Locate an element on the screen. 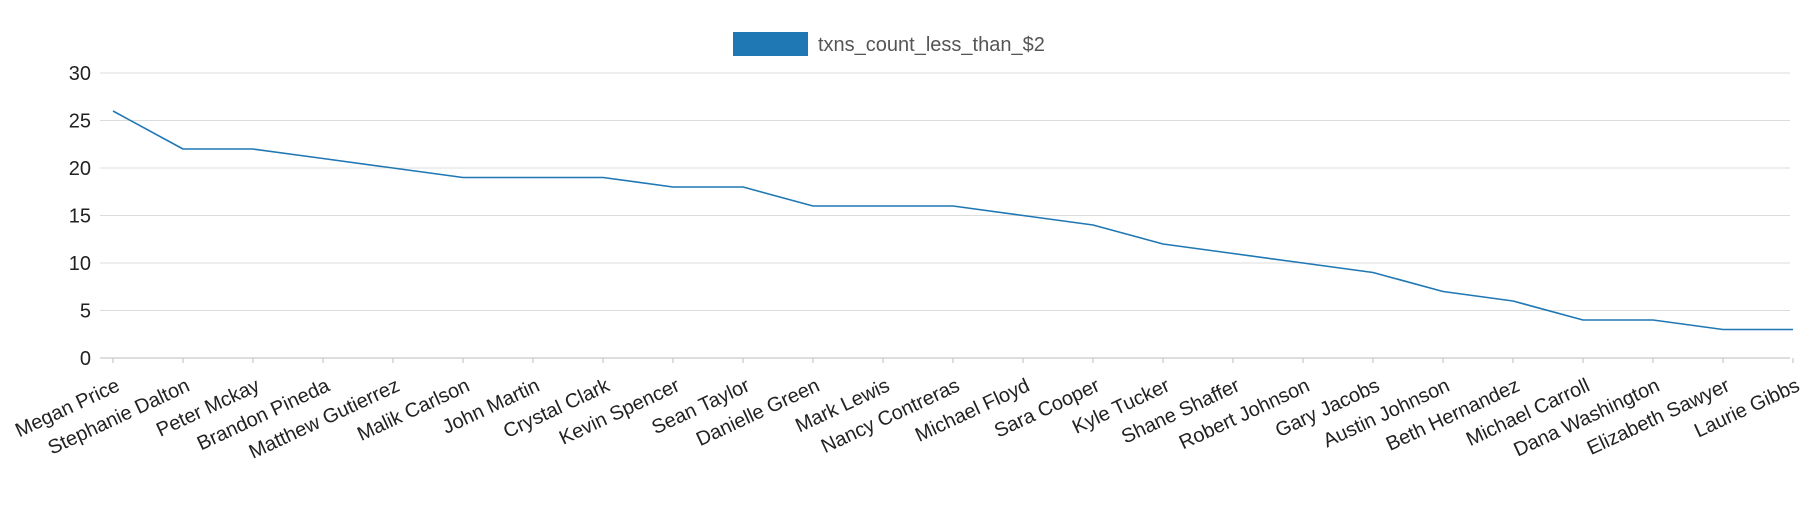 This screenshot has width=1803, height=523. y-axis: 0 5 10 15 20 25 30 is located at coordinates (80, 216).